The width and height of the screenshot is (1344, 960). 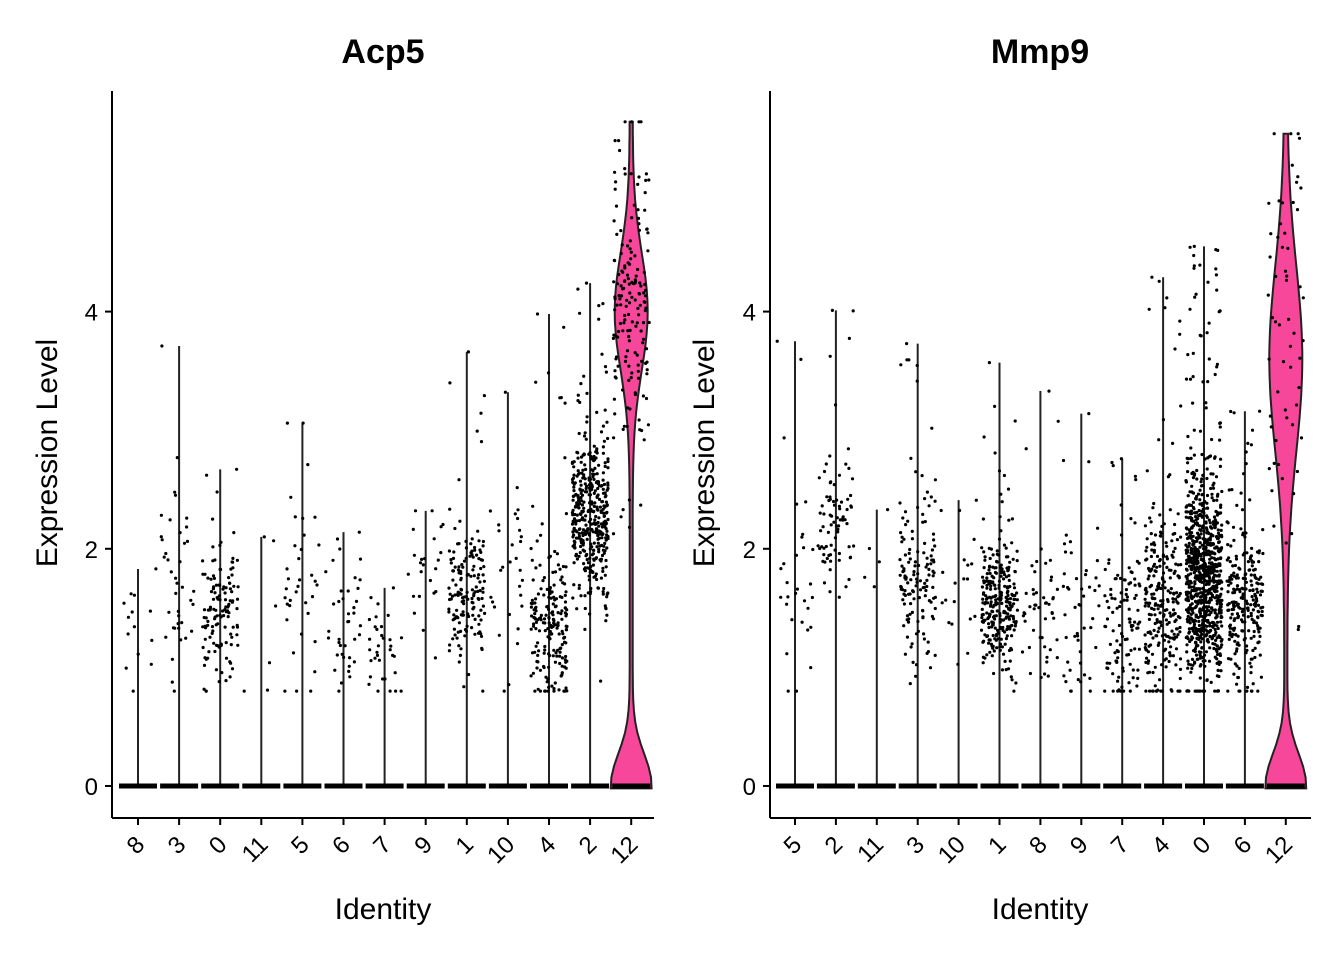 I want to click on violin-group-11: 11, so click(x=874, y=688).